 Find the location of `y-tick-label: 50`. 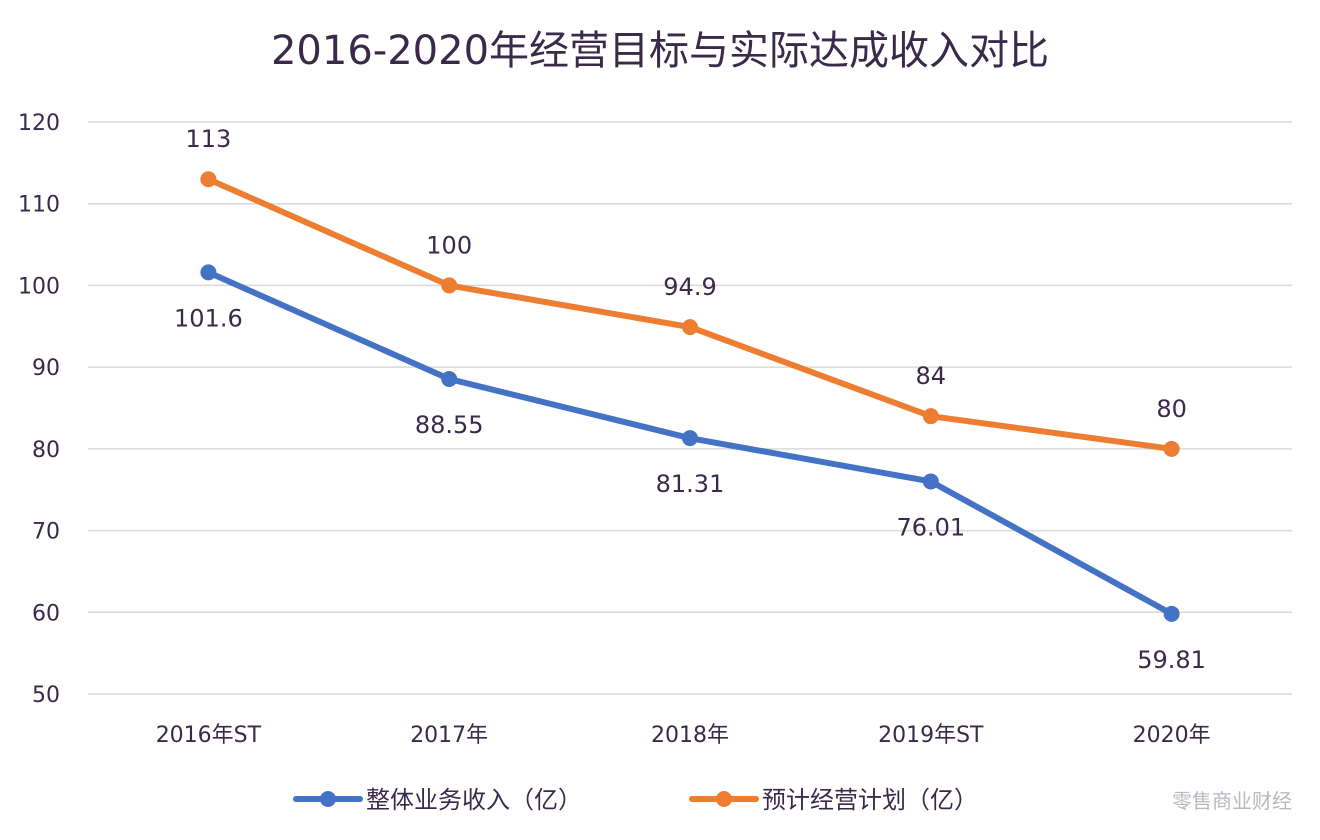

y-tick-label: 50 is located at coordinates (46, 695).